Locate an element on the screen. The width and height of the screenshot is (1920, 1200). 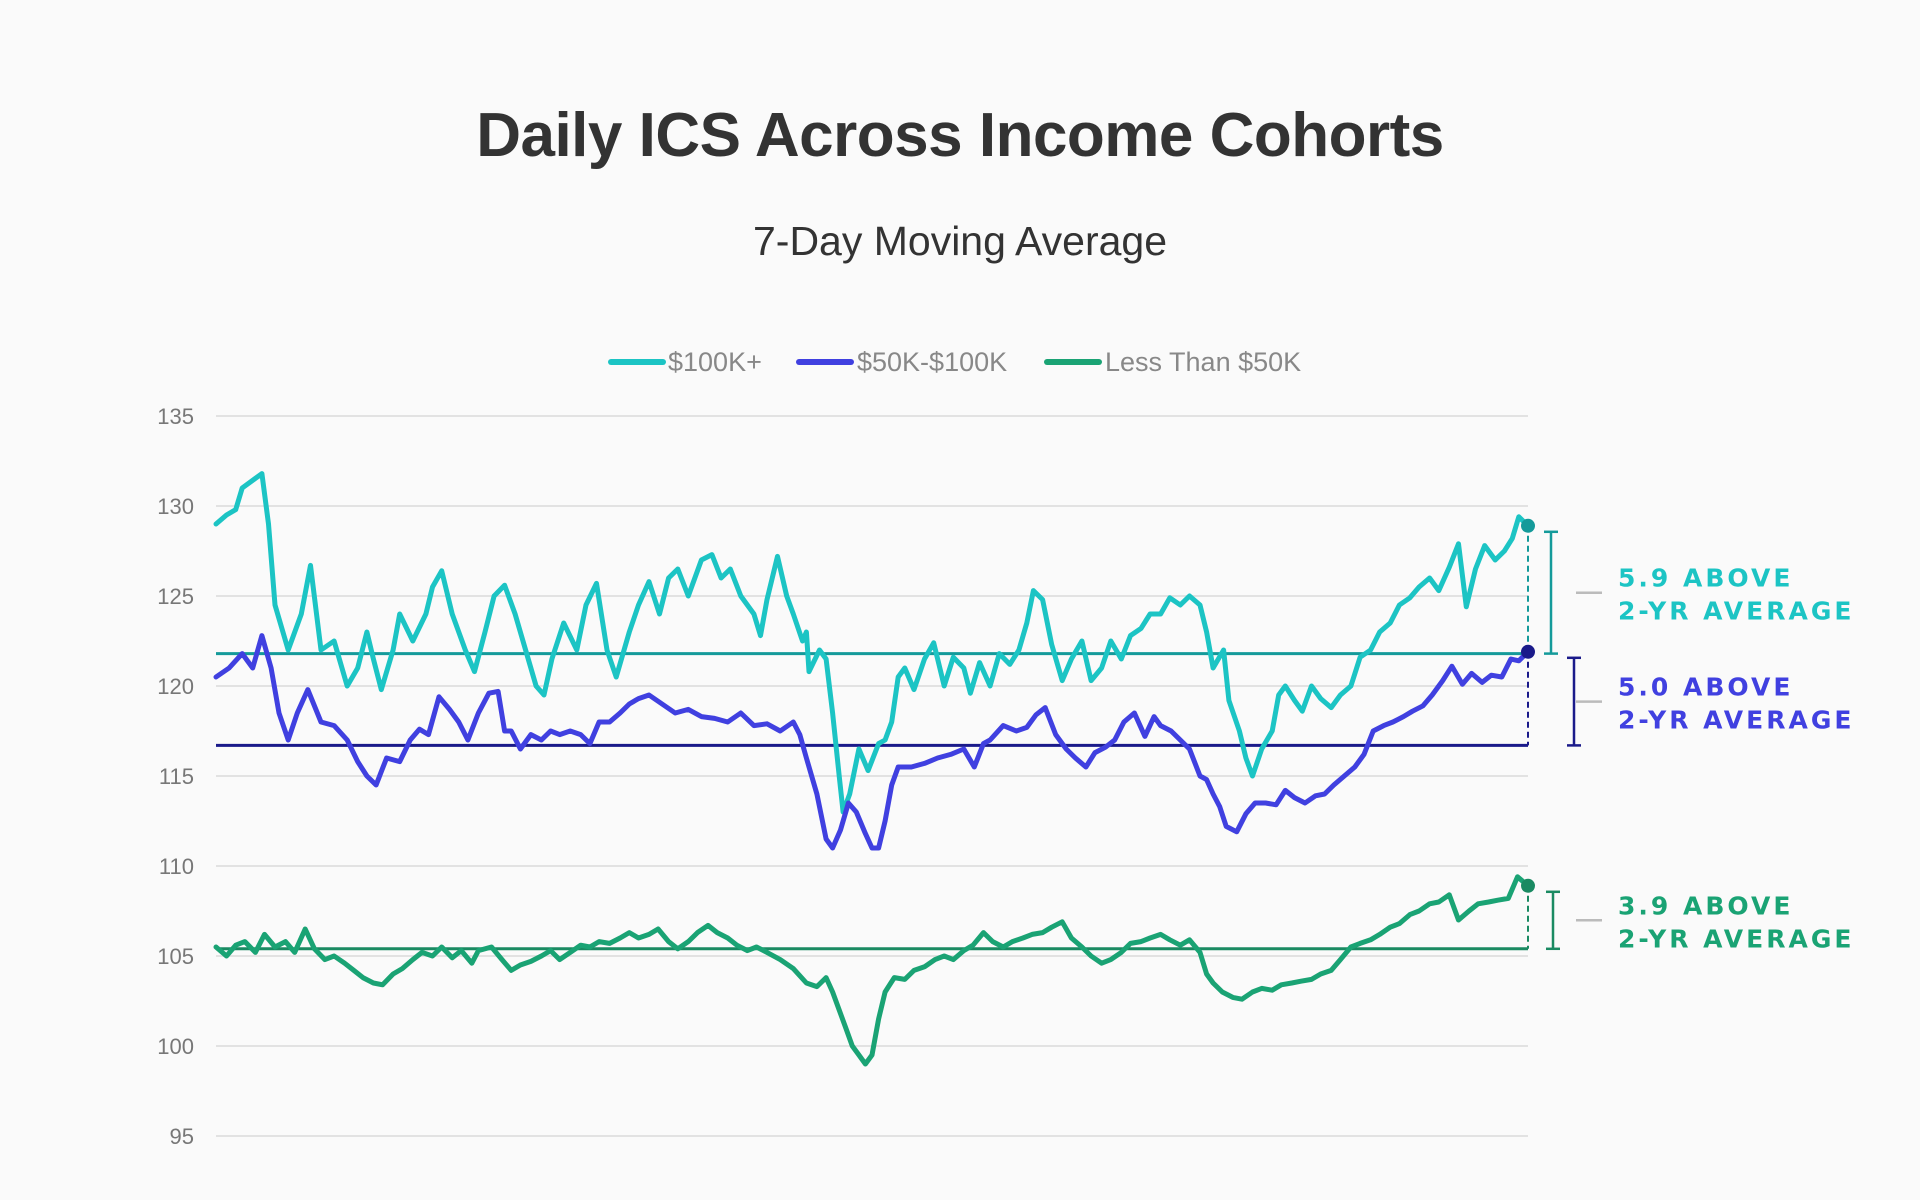
y-tick-label: 120 is located at coordinates (175, 686).